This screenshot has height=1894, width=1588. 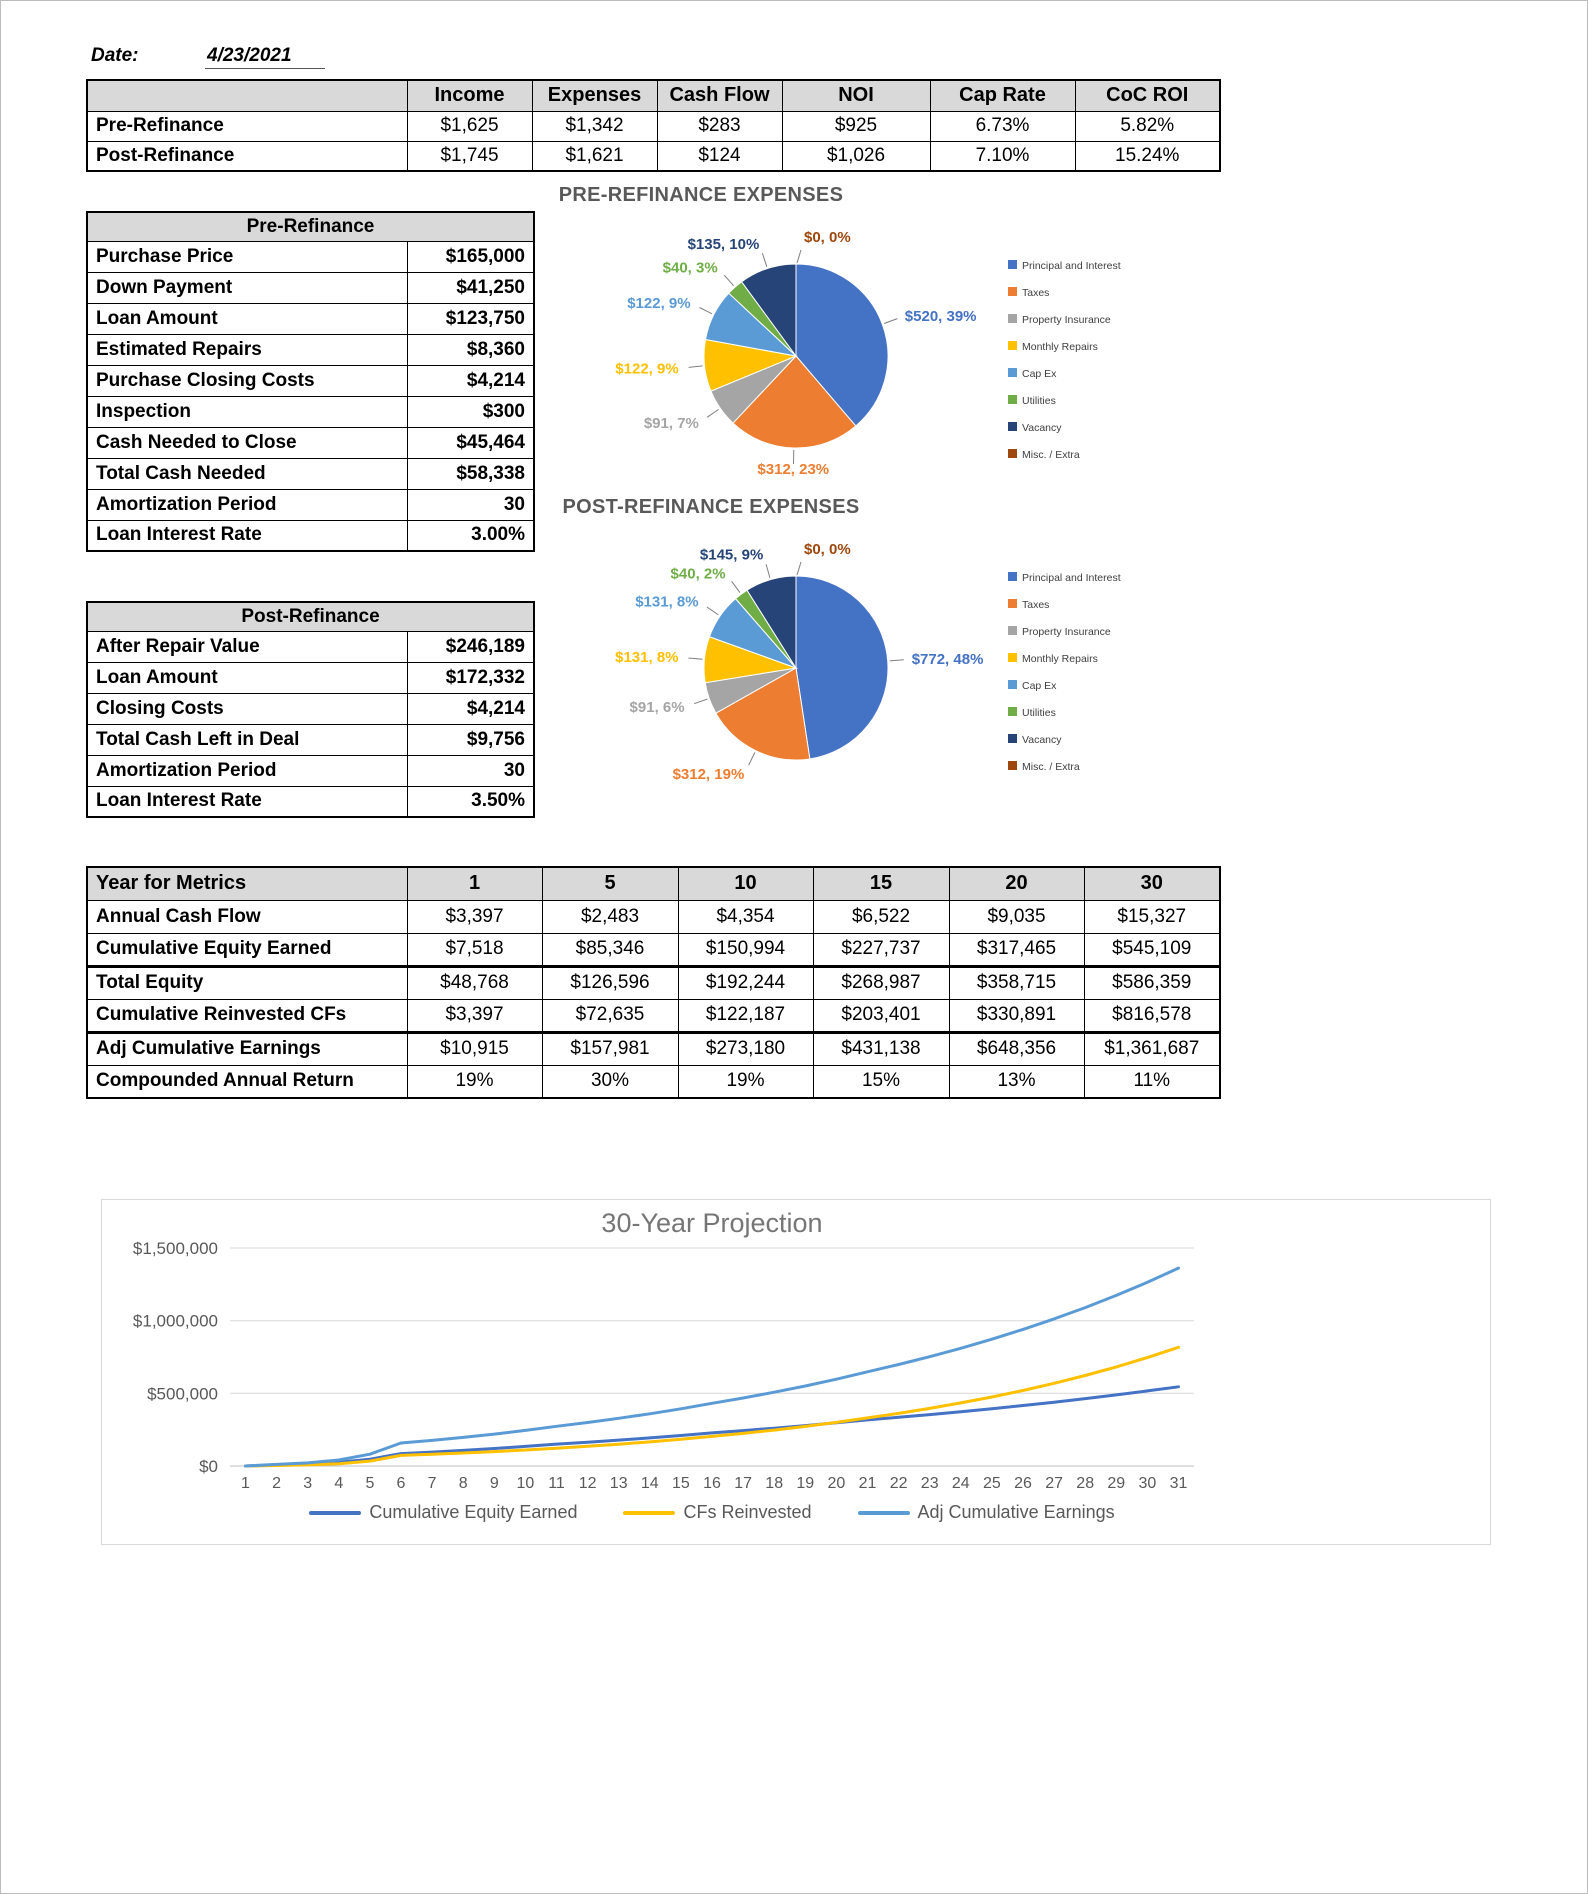 I want to click on table-row: Down Payment $41,250, so click(x=310, y=287).